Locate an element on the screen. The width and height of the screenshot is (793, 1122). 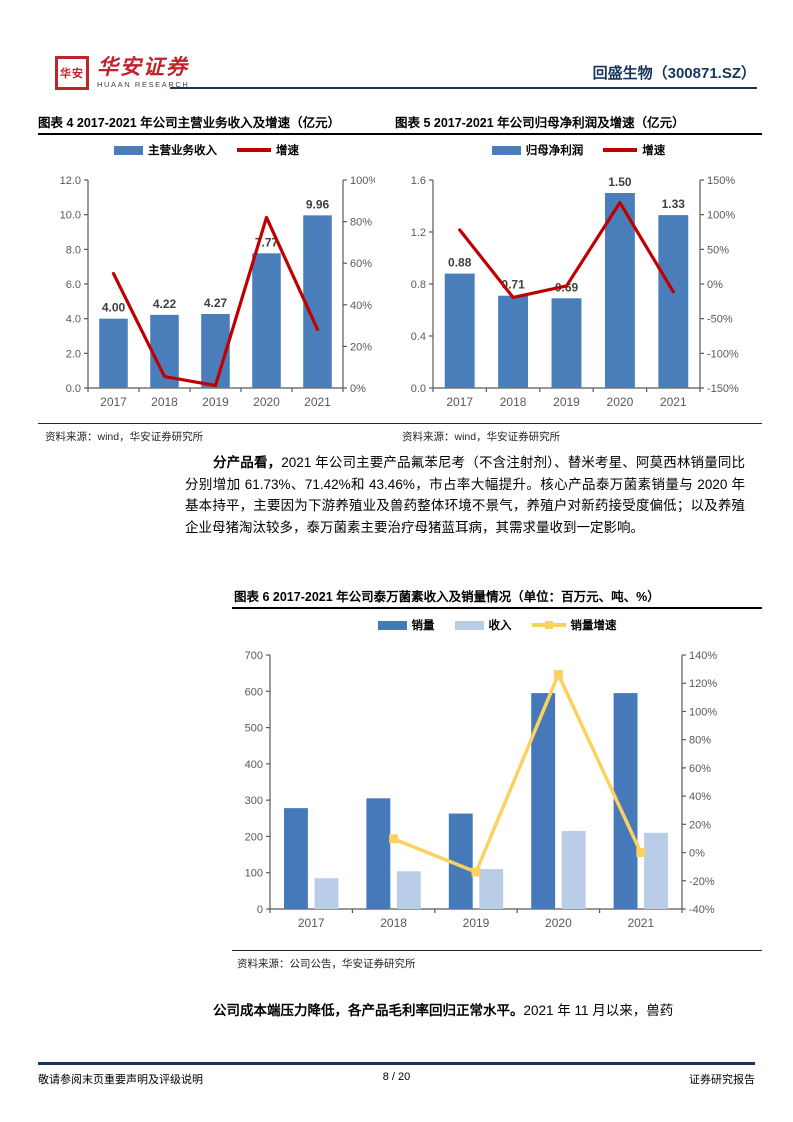
bar-value-label: 4.27 is located at coordinates (216, 303).